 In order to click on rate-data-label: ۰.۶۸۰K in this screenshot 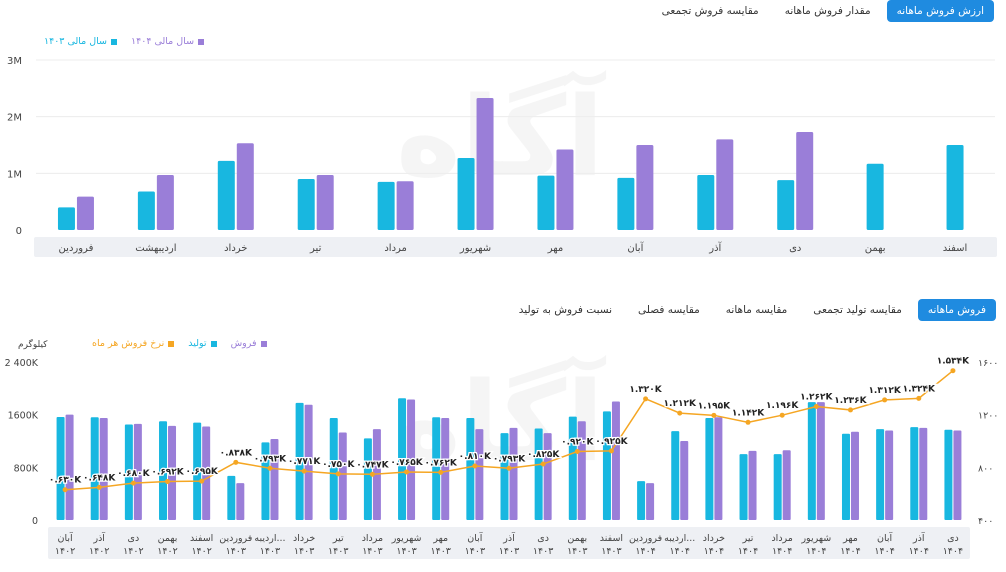, I will do `click(133, 474)`.